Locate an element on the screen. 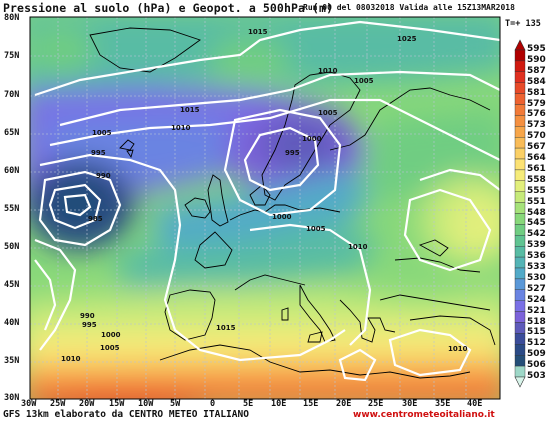  legend-value-label: 551 is located at coordinates (536, 201).